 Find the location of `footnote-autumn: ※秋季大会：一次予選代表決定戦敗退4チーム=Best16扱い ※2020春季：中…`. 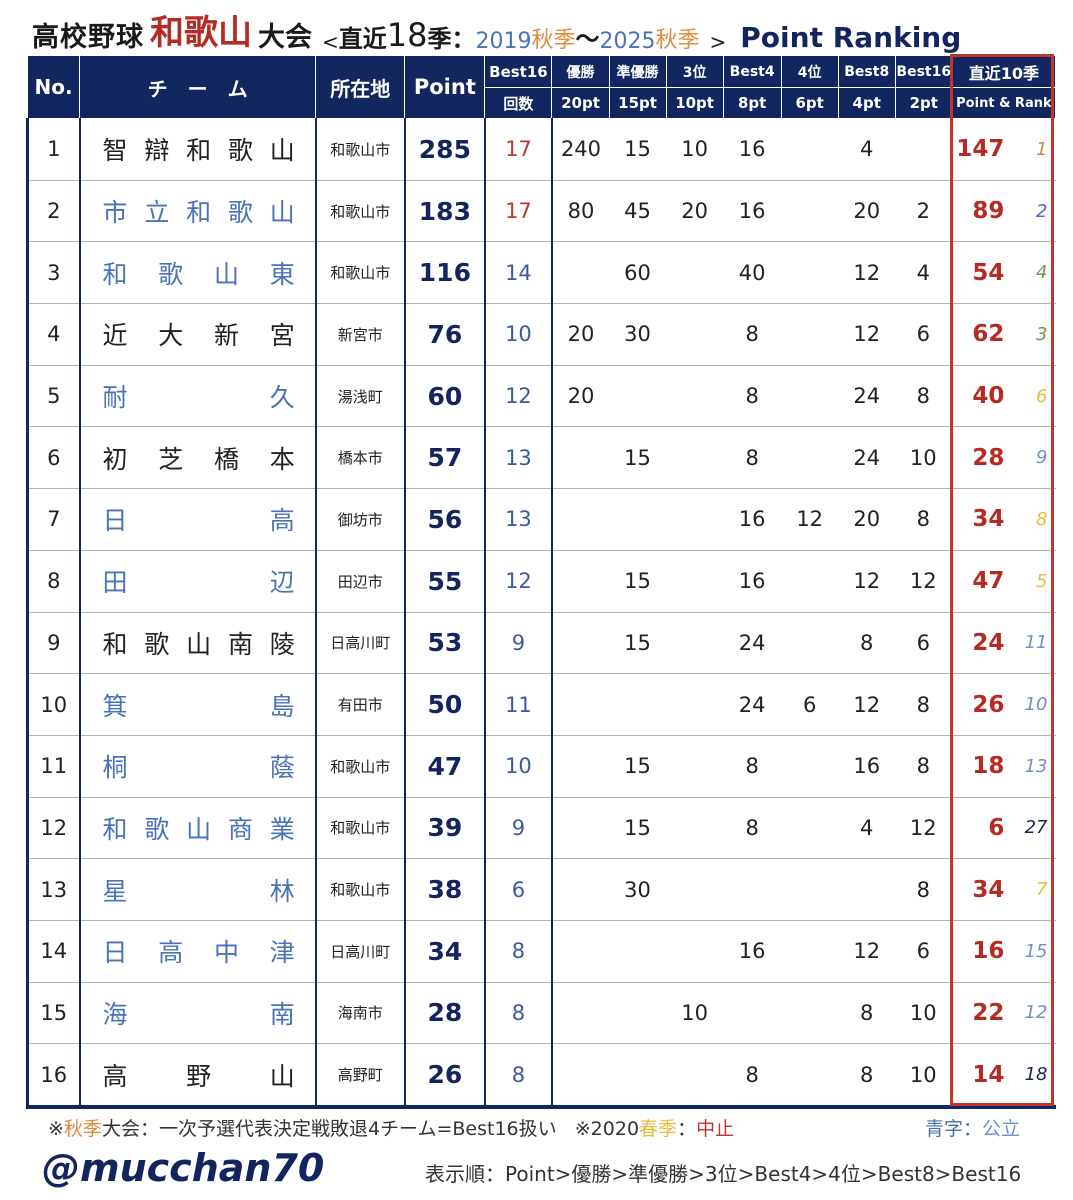

footnote-autumn: ※秋季大会：一次予選代表決定戦敗退4チーム=Best16扱い ※2020春季：中… is located at coordinates (391, 1127).